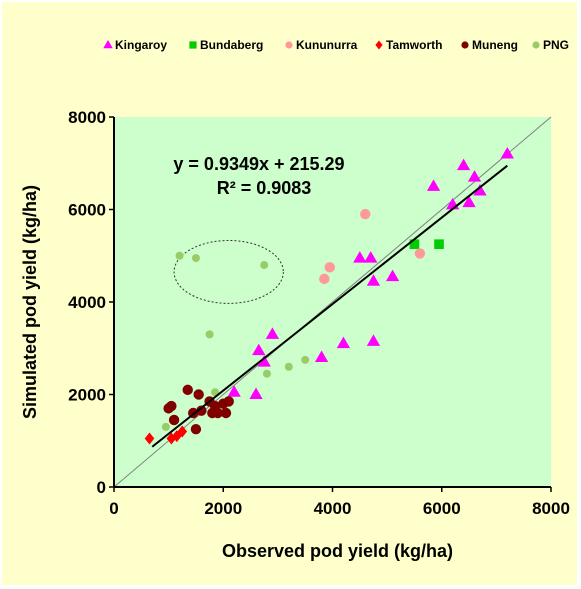  I want to click on x-tick-label: 6000, so click(442, 508).